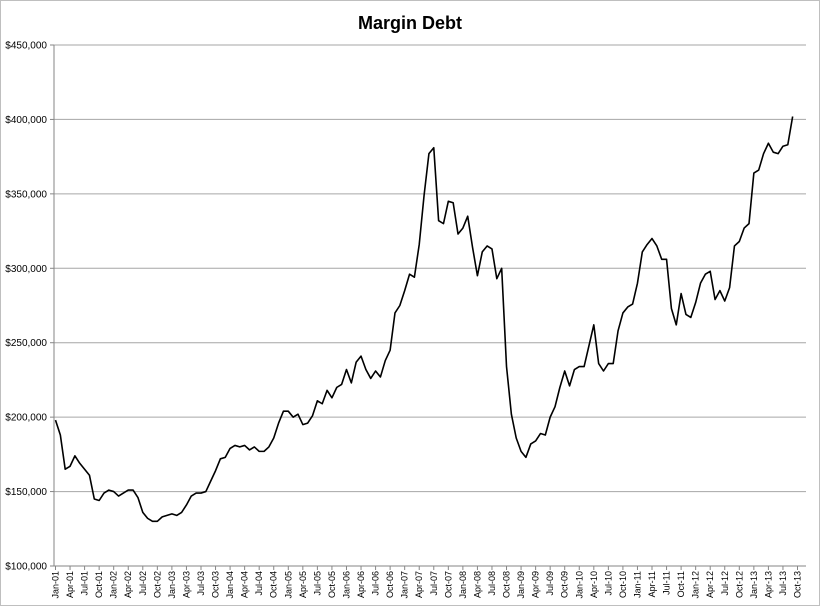 Image resolution: width=820 pixels, height=606 pixels. What do you see at coordinates (26, 120) in the screenshot?
I see `y-tick-label: $400,000` at bounding box center [26, 120].